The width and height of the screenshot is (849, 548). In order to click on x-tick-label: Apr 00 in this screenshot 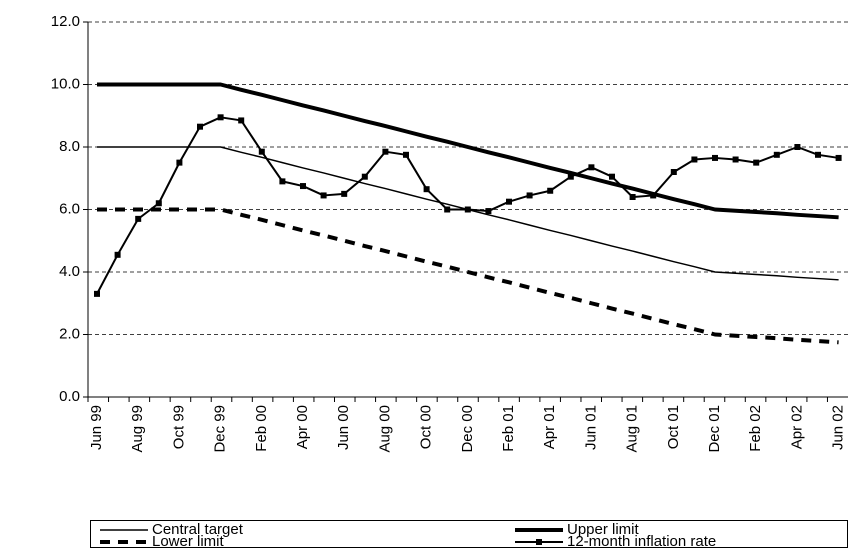, I will do `click(302, 427)`.